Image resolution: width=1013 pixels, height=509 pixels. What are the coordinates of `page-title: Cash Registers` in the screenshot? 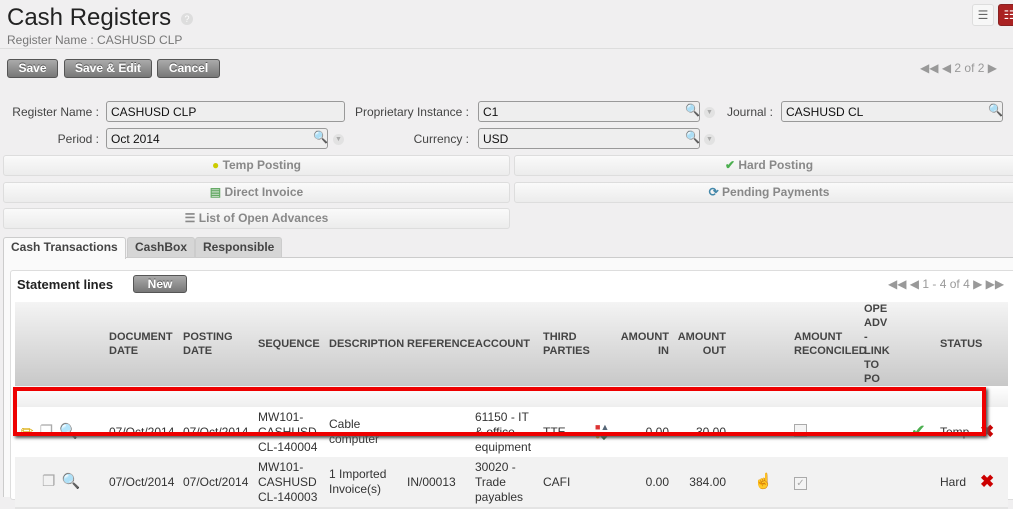 It's located at (89, 17).